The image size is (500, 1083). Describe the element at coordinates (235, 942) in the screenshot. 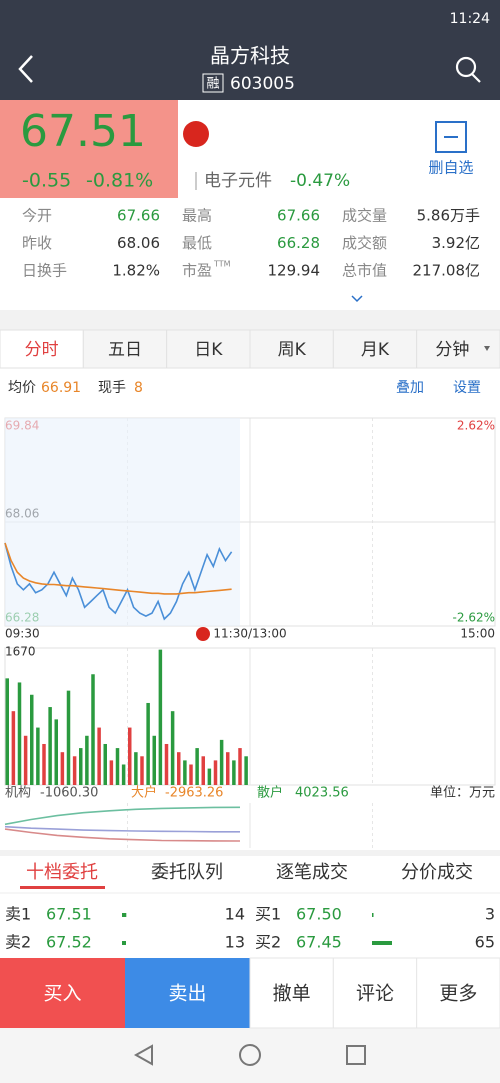

I see `book-qty: 13` at that location.